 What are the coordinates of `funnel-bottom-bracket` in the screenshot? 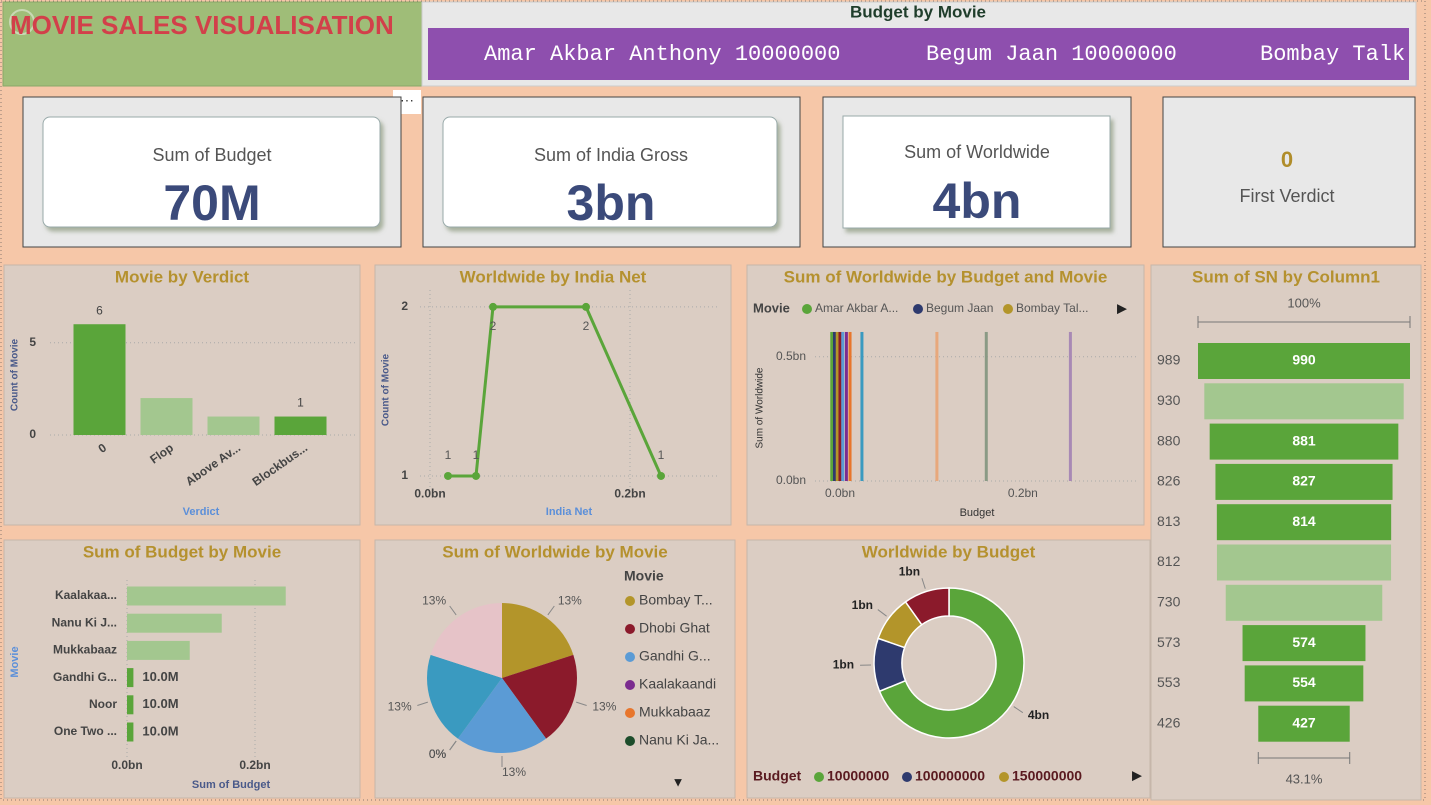 It's located at (1304, 758).